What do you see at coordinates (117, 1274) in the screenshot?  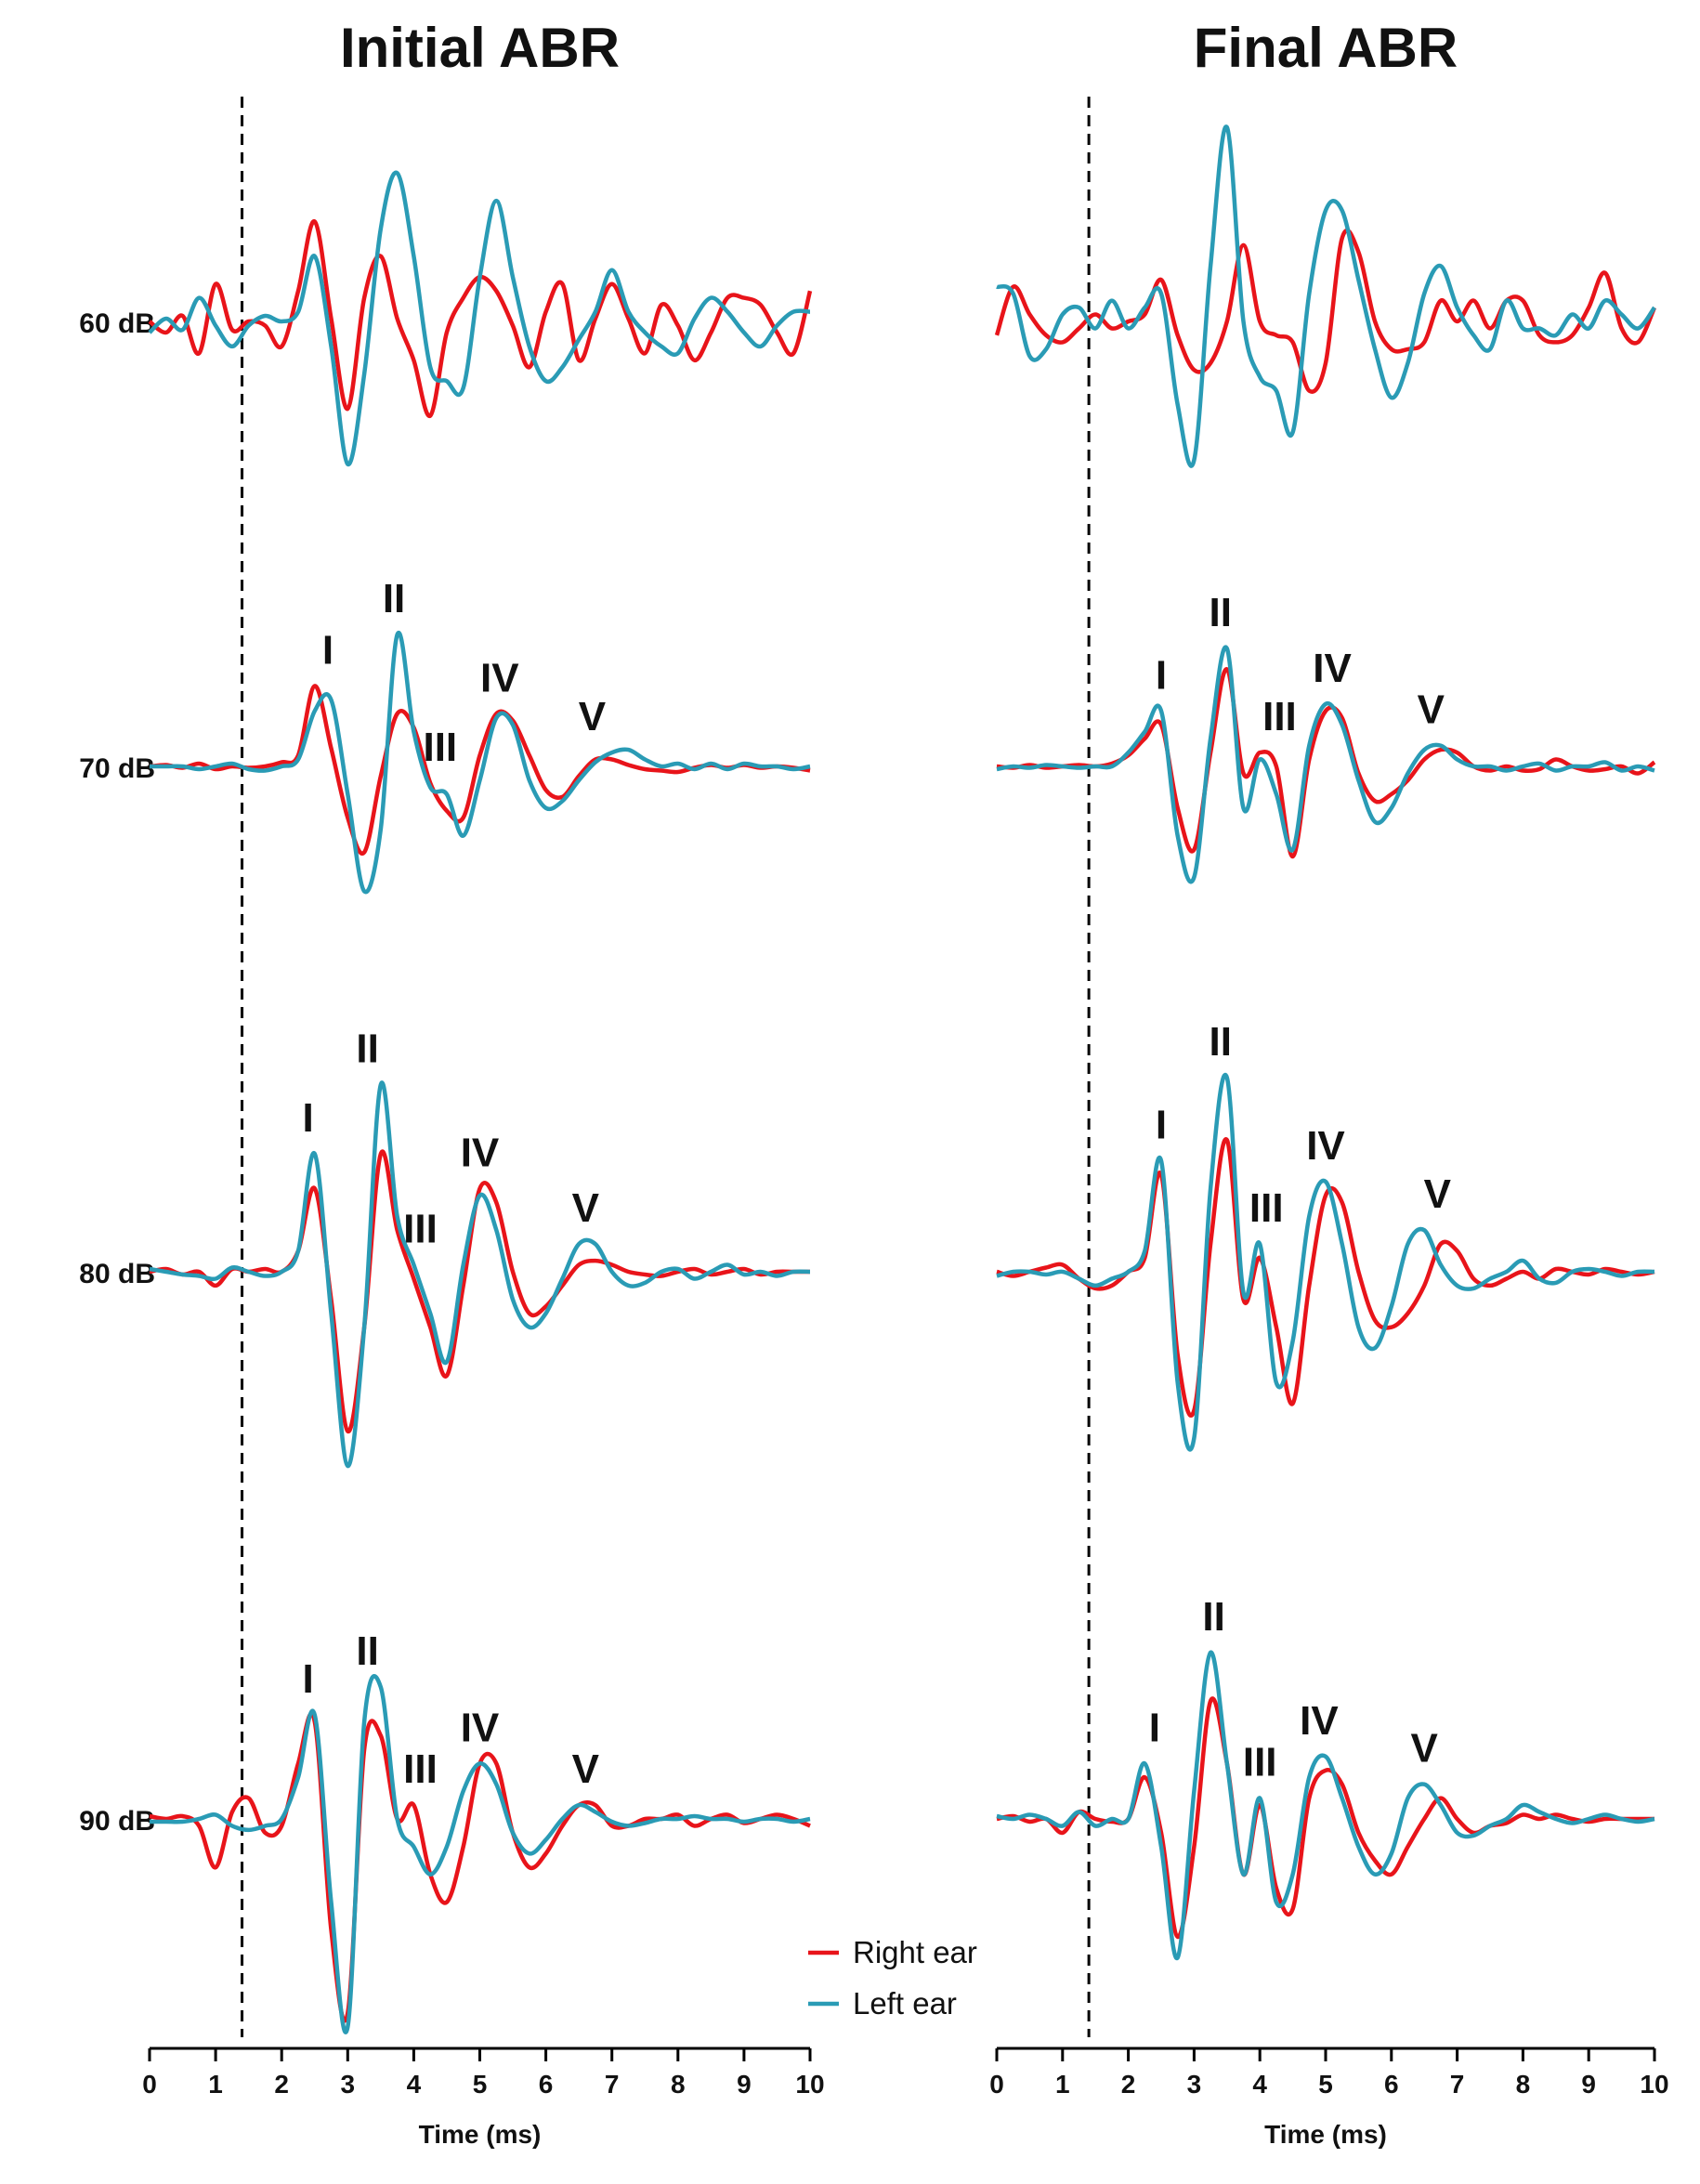 I see `level-label: 80 dB` at bounding box center [117, 1274].